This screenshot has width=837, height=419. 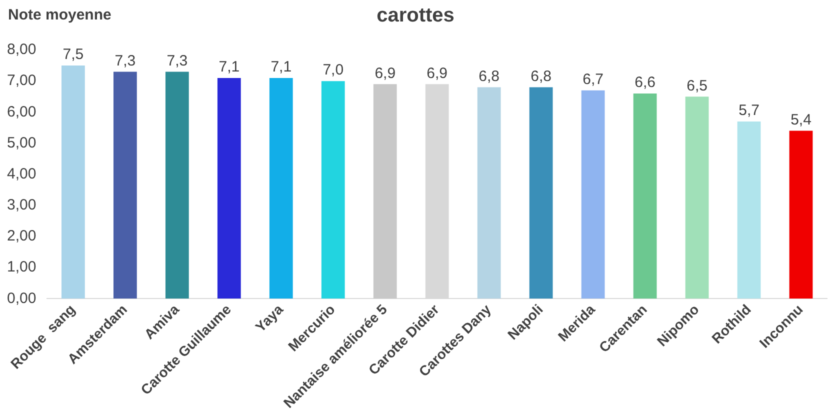 I want to click on chart-title: carottes, so click(x=415, y=15).